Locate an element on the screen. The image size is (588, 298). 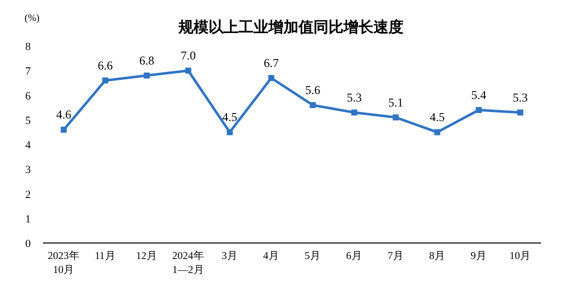
x-tick-label: 3月 is located at coordinates (230, 256).